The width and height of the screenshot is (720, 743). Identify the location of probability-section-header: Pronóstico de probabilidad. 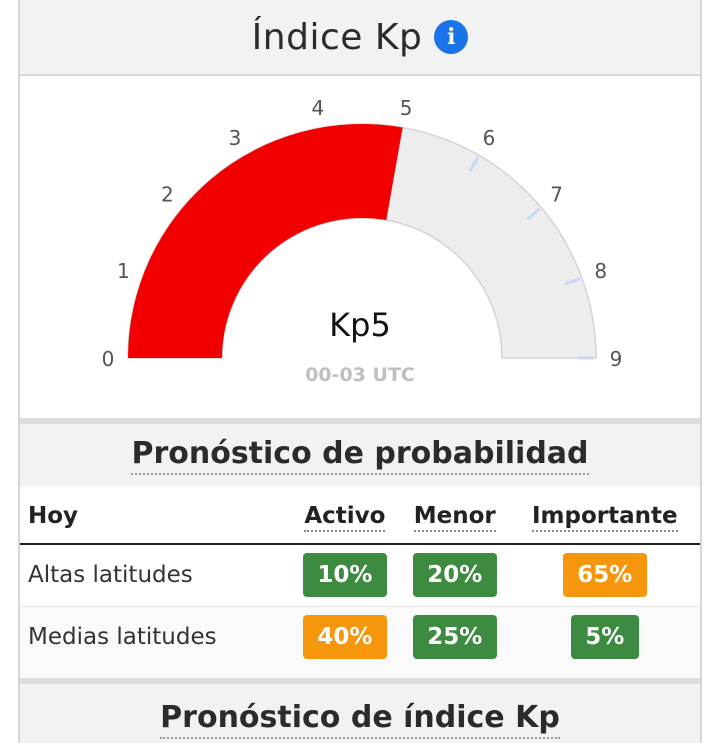
(360, 452).